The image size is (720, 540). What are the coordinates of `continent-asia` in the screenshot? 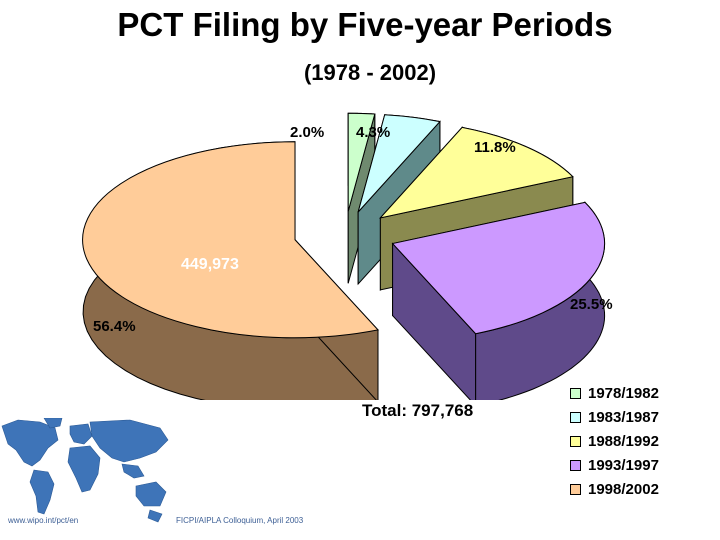 It's located at (129, 441).